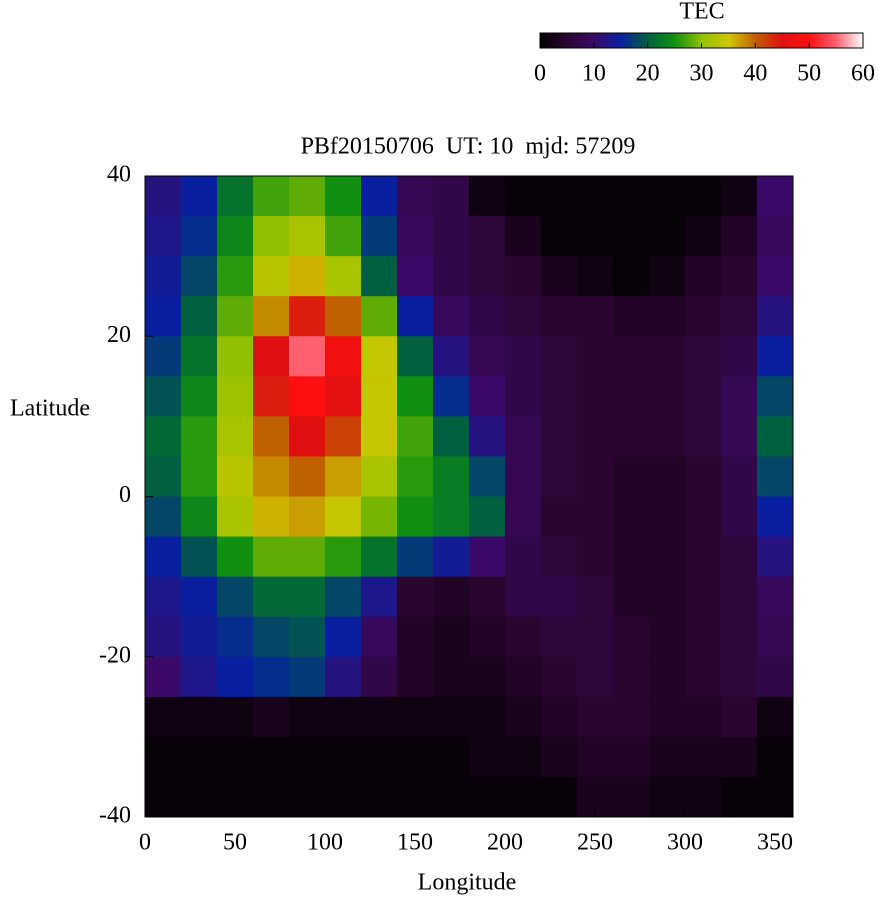  What do you see at coordinates (775, 843) in the screenshot?
I see `x-tick-label: 350` at bounding box center [775, 843].